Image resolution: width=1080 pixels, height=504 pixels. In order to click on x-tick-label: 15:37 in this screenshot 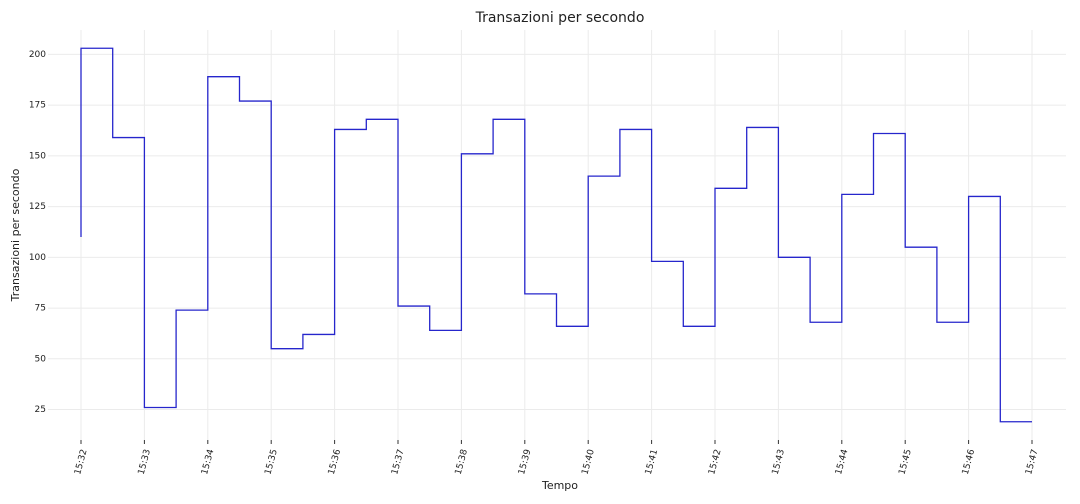, I will do `click(398, 462)`.